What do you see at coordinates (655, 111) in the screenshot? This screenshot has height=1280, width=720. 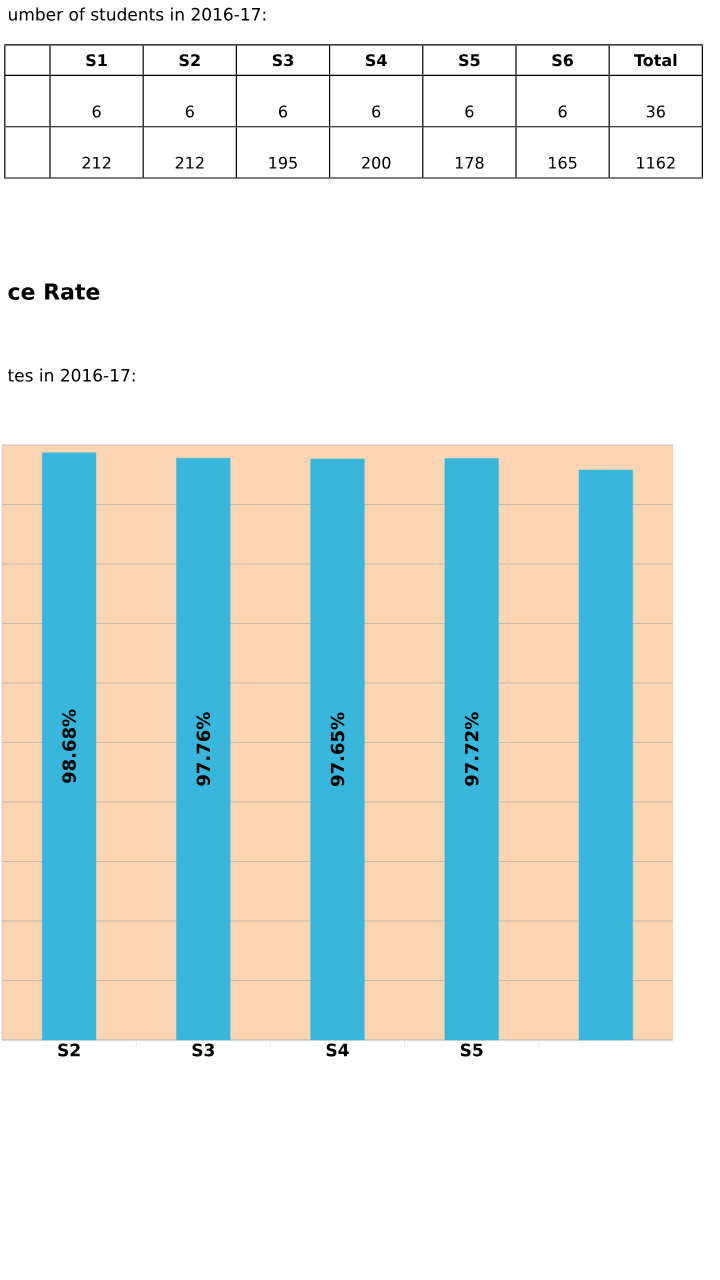 I see `data-label: 36` at bounding box center [655, 111].